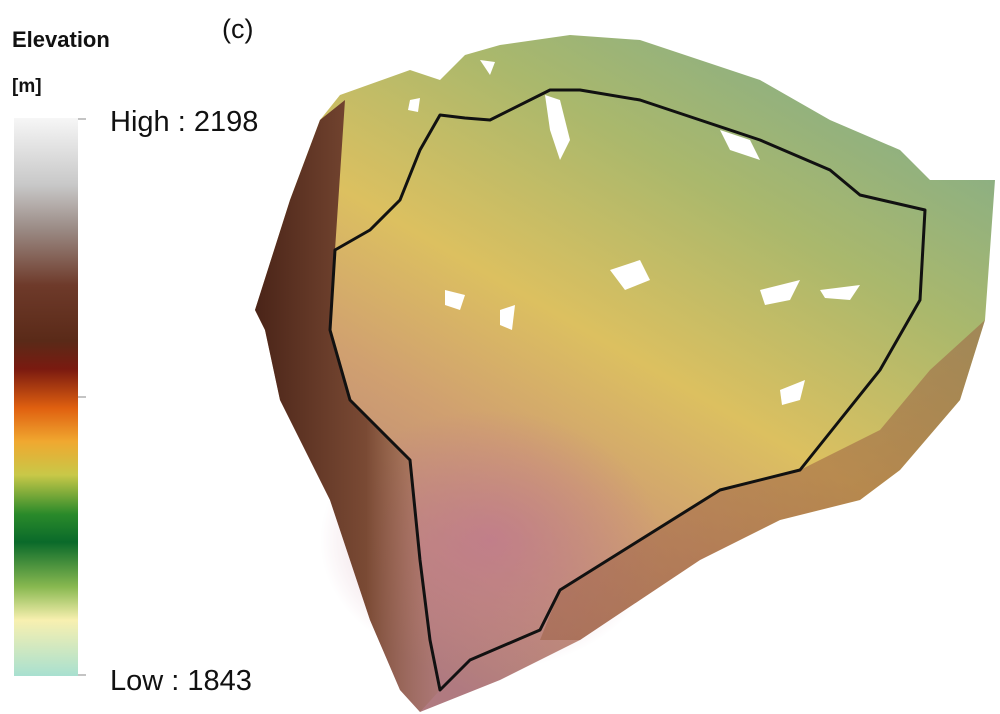 This screenshot has width=1000, height=714. Describe the element at coordinates (184, 122) in the screenshot. I see `legend-high-label: High : 2198` at that location.